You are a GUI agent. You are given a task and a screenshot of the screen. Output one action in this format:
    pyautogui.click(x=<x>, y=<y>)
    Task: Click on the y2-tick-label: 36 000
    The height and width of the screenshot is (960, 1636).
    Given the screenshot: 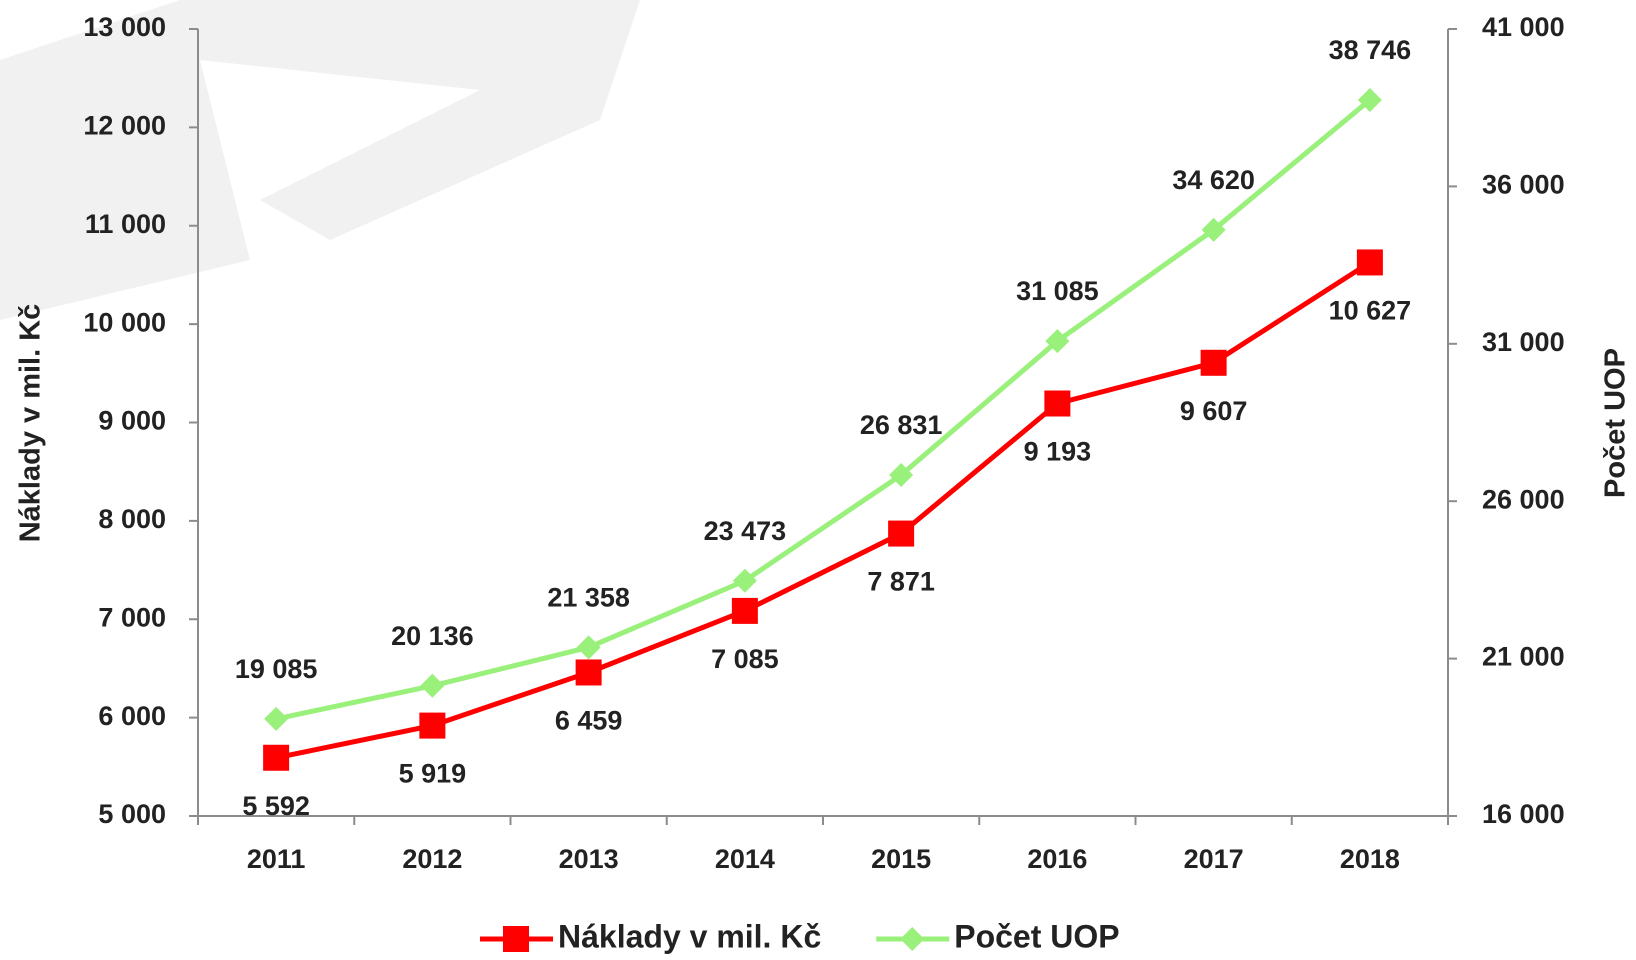 What is the action you would take?
    pyautogui.click(x=1523, y=185)
    